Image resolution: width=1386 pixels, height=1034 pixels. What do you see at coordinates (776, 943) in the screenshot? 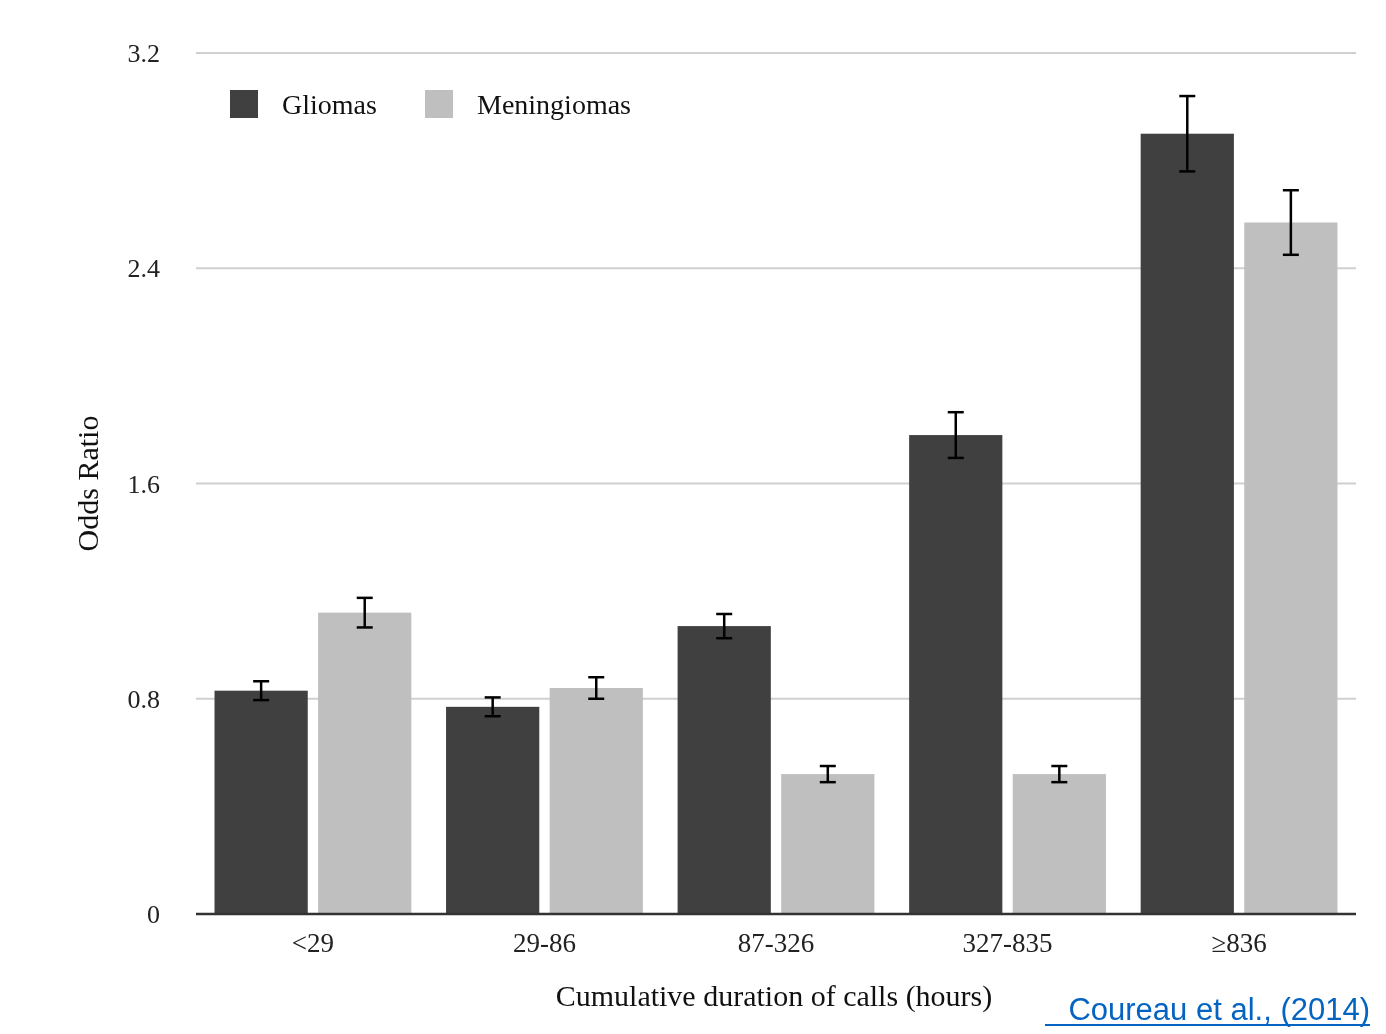
I see `x-tick-label: 87-326` at bounding box center [776, 943].